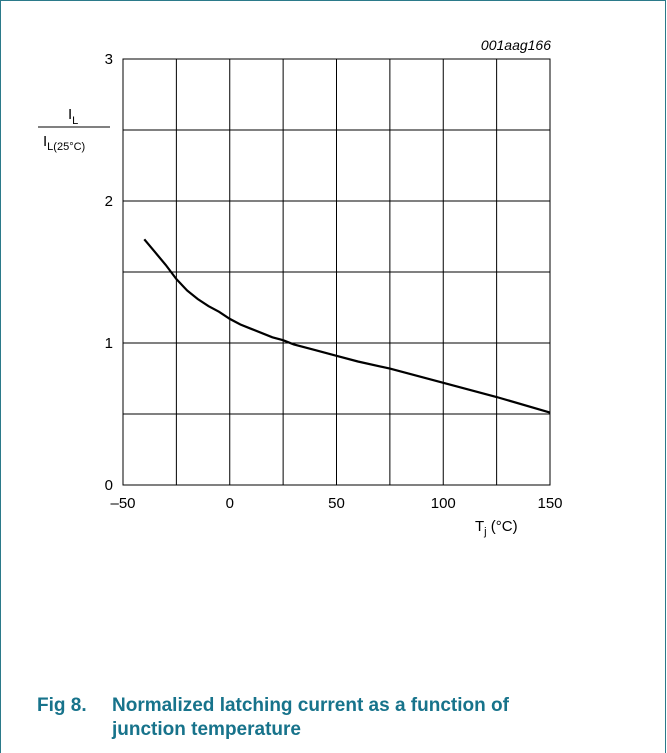 The image size is (667, 753). I want to click on ylabel-numerator: IL, so click(73, 116).